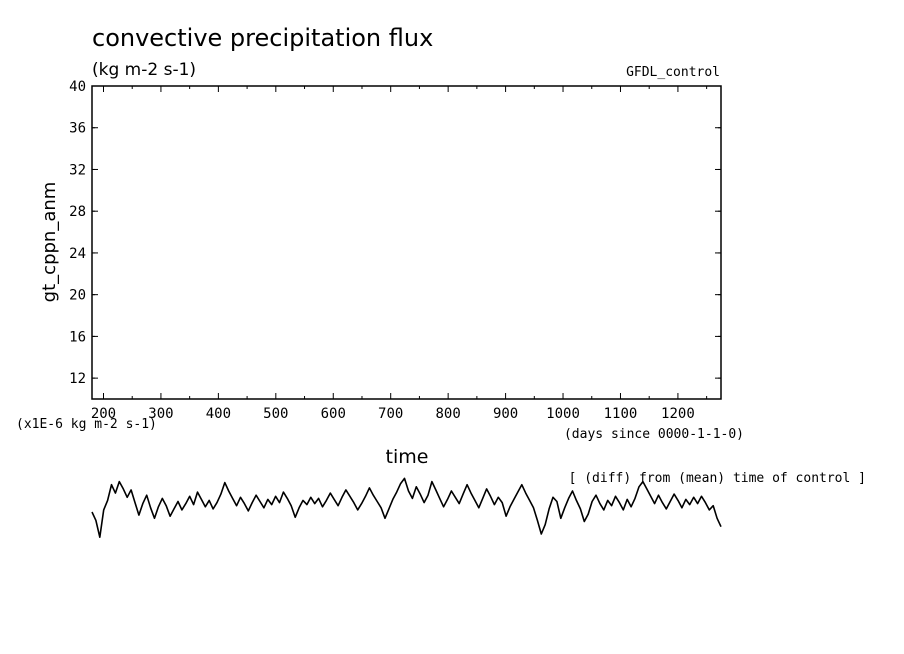 This screenshot has width=904, height=654. What do you see at coordinates (333, 414) in the screenshot?
I see `x-tick-label: 600` at bounding box center [333, 414].